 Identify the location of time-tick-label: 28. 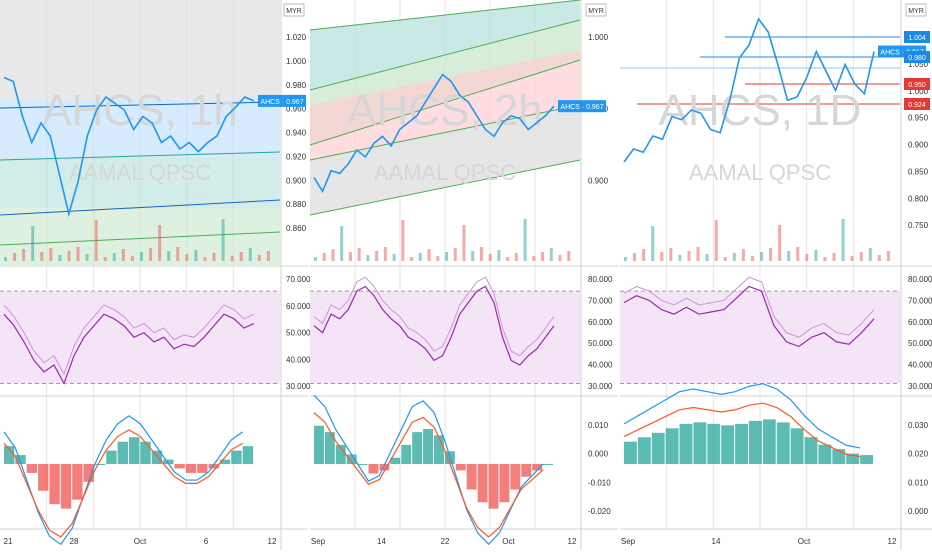
(74, 541).